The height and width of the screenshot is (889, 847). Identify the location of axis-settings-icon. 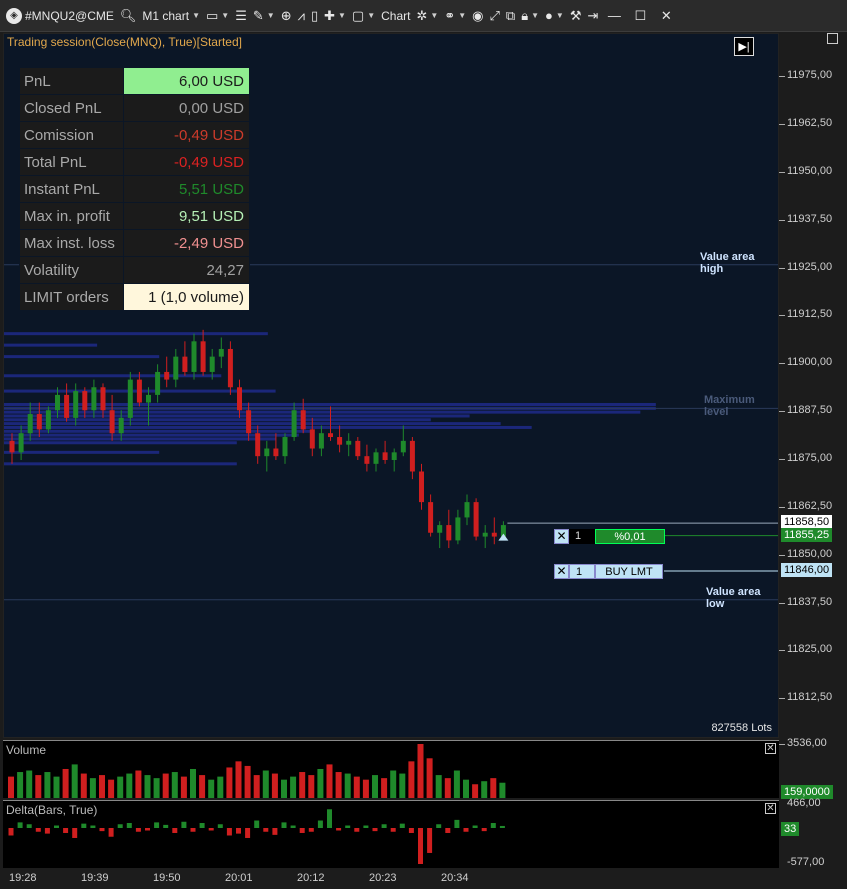
(832, 38).